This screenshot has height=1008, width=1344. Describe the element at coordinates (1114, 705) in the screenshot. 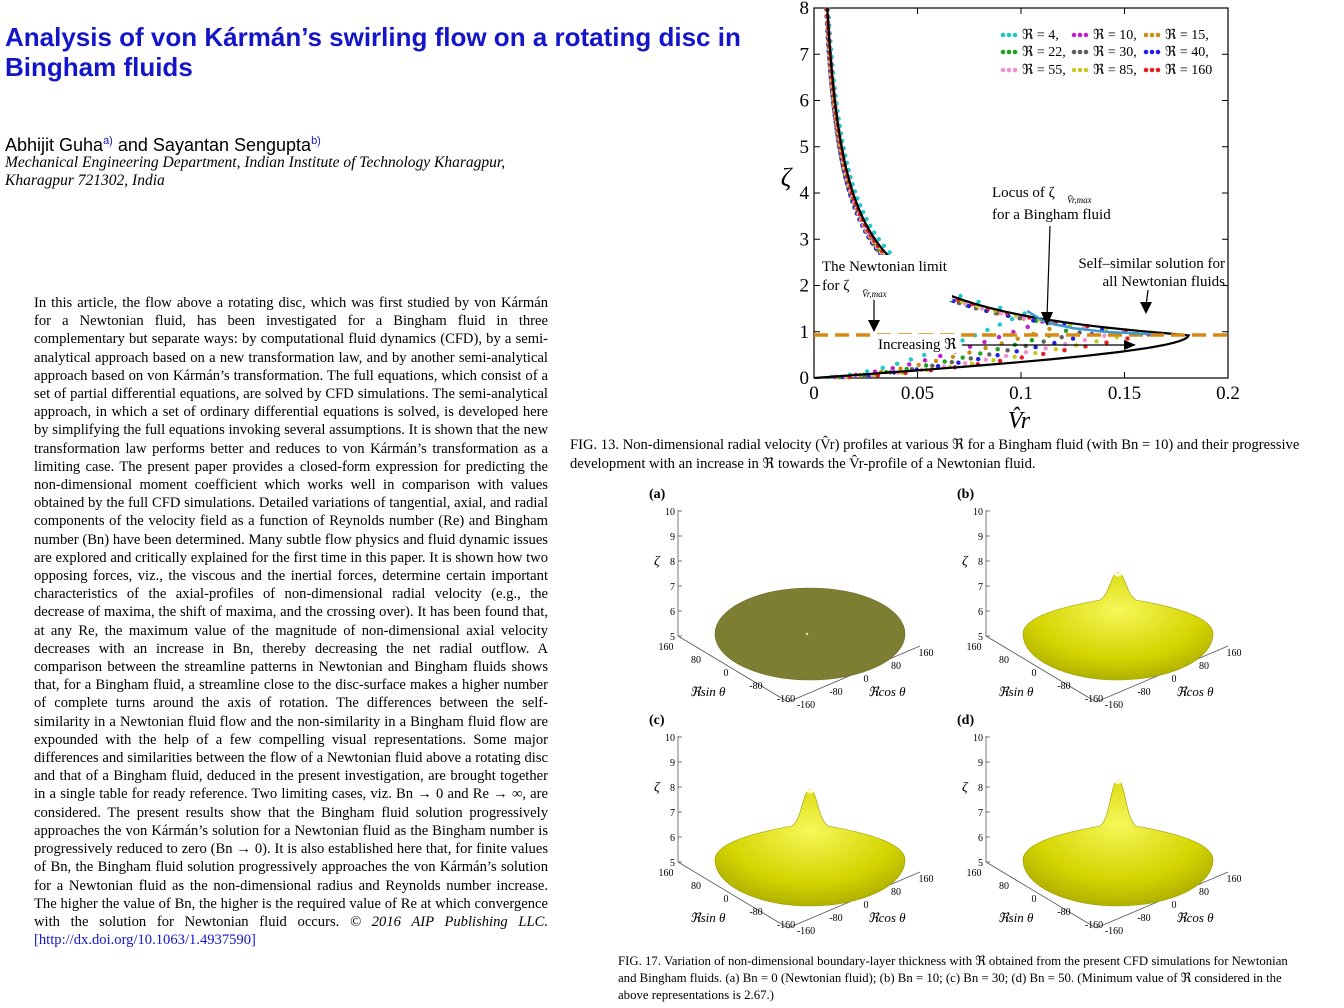

I see `rcos-tick-label: -160` at that location.